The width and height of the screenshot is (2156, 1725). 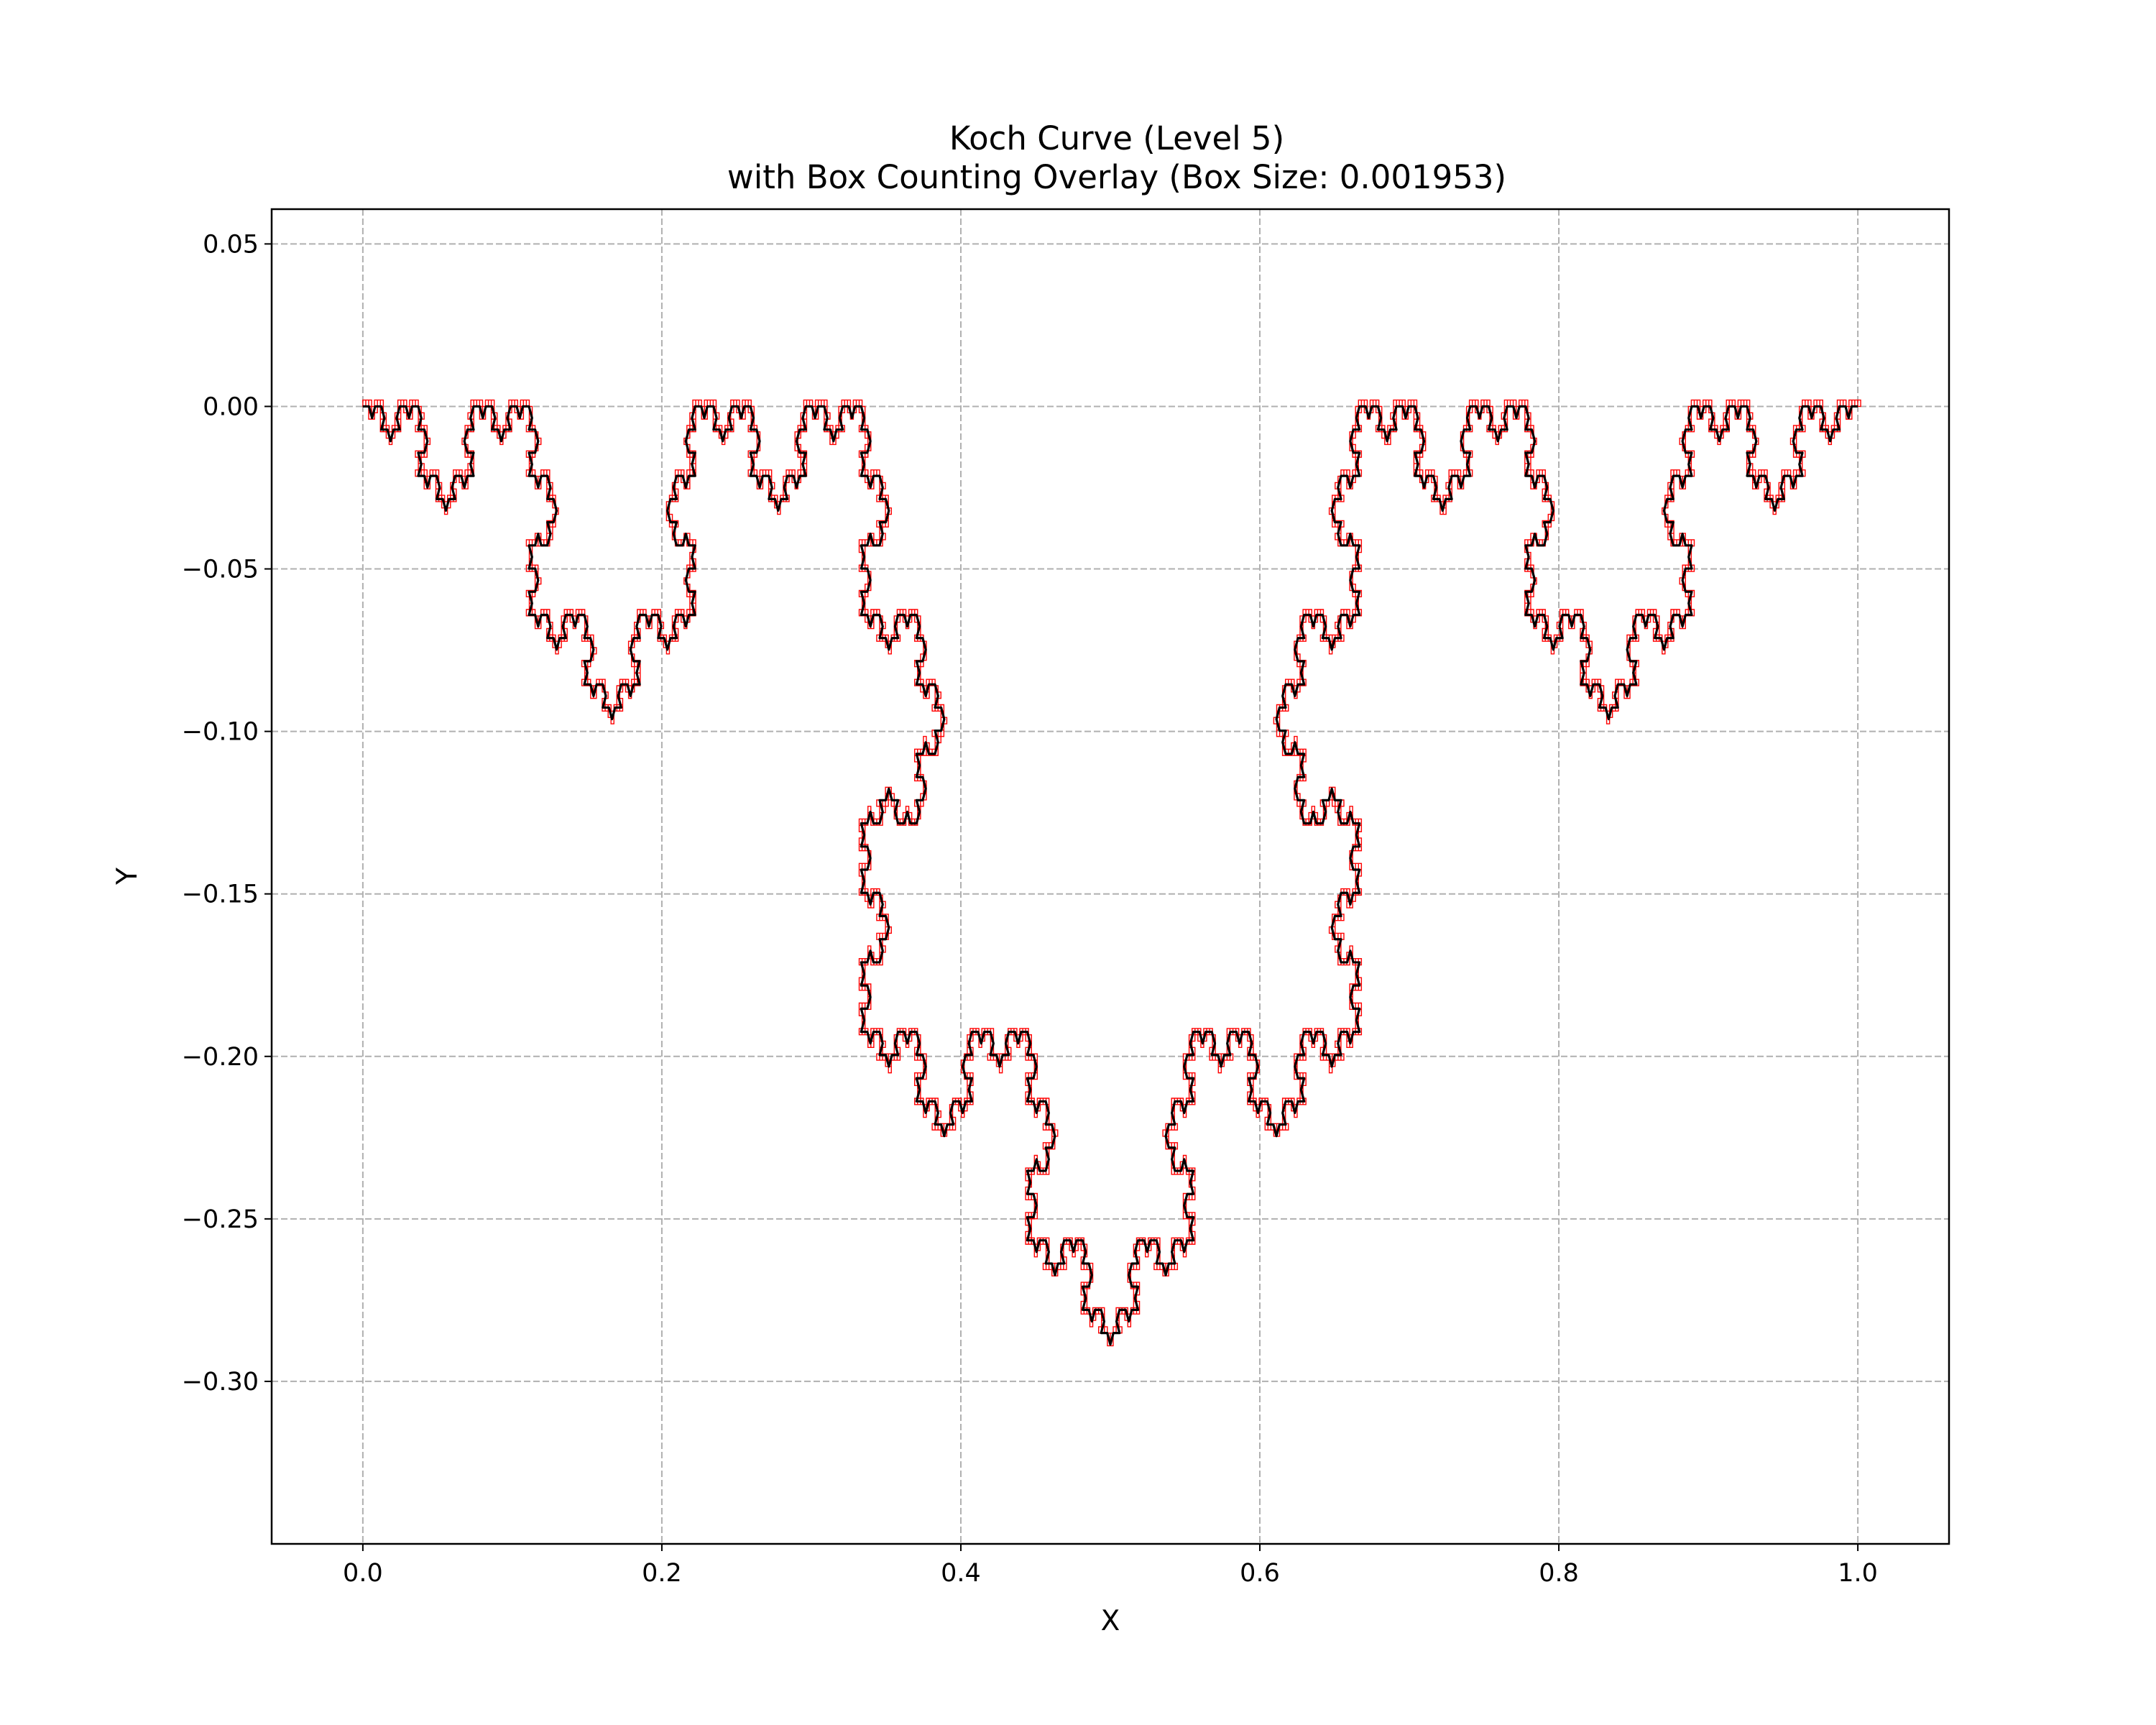 What do you see at coordinates (1110, 1621) in the screenshot?
I see `x-axis-label: X` at bounding box center [1110, 1621].